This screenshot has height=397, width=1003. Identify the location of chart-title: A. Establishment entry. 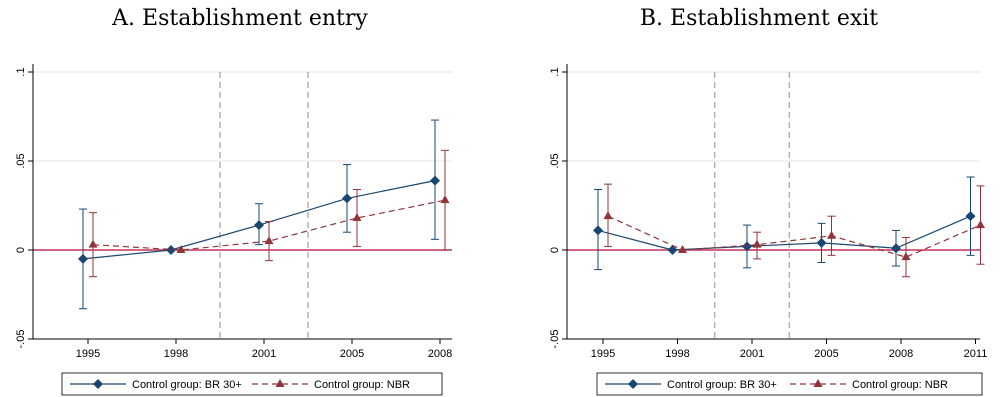
(240, 18).